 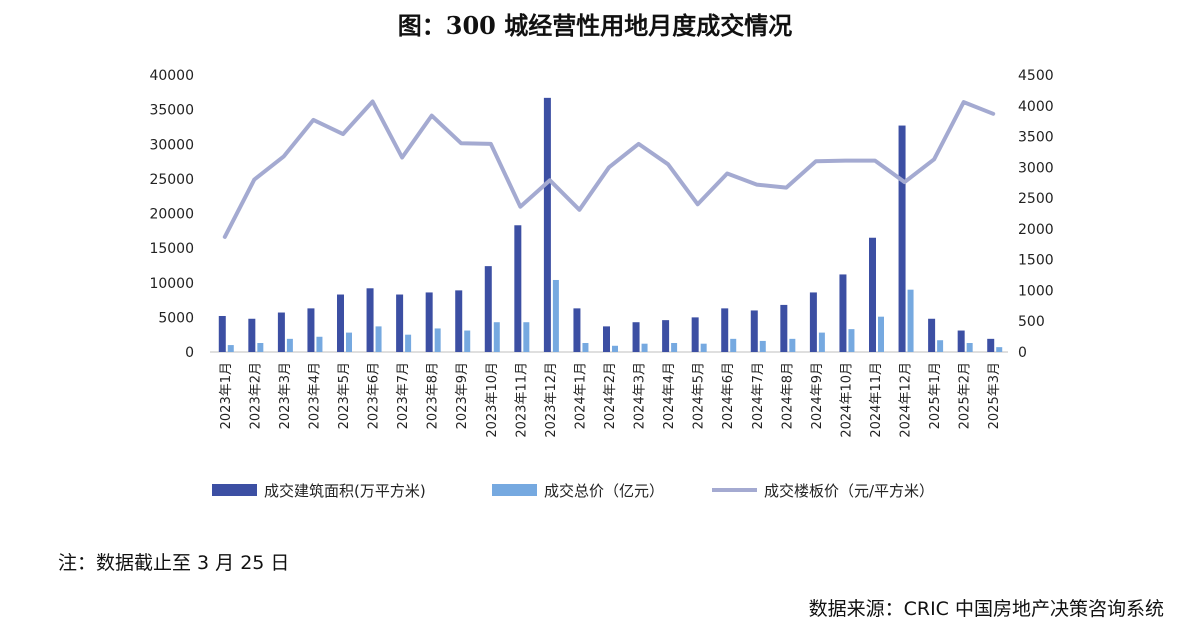 What do you see at coordinates (595, 25) in the screenshot?
I see `chart-title: 图：300 城经营性用地月度成交情况` at bounding box center [595, 25].